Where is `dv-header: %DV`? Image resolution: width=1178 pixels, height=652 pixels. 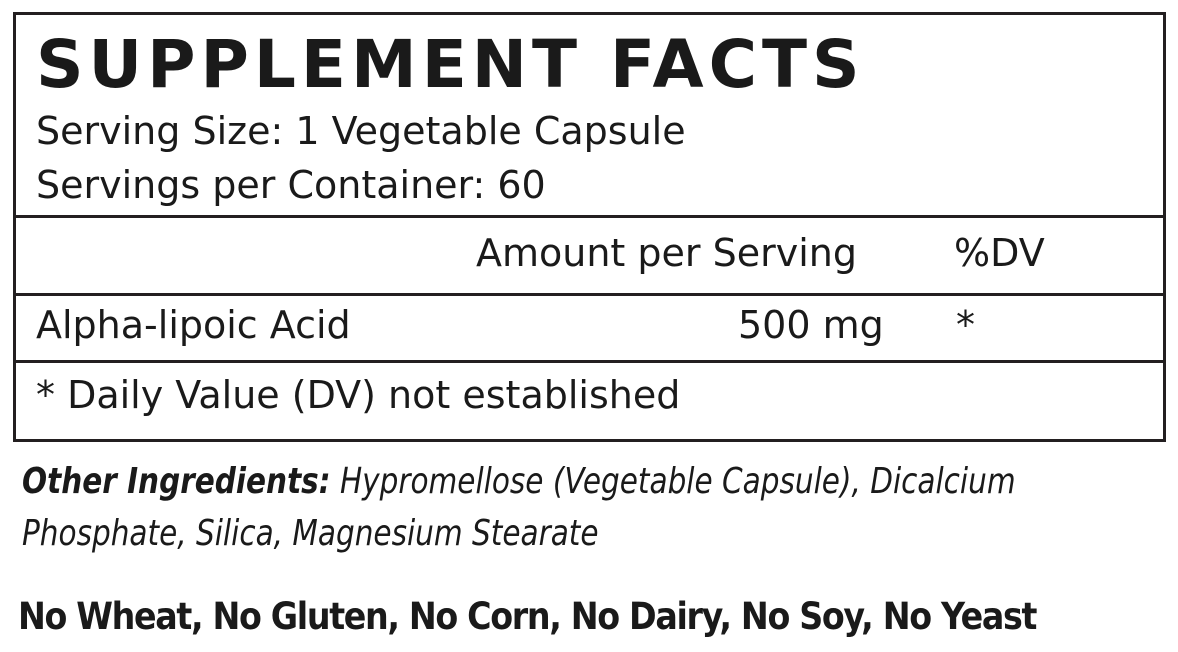
dv-header: %DV is located at coordinates (999, 253).